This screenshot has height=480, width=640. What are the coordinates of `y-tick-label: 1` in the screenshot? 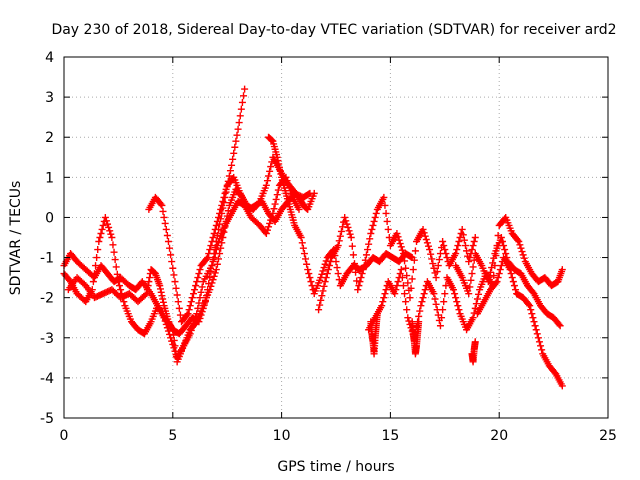 It's located at (49, 178).